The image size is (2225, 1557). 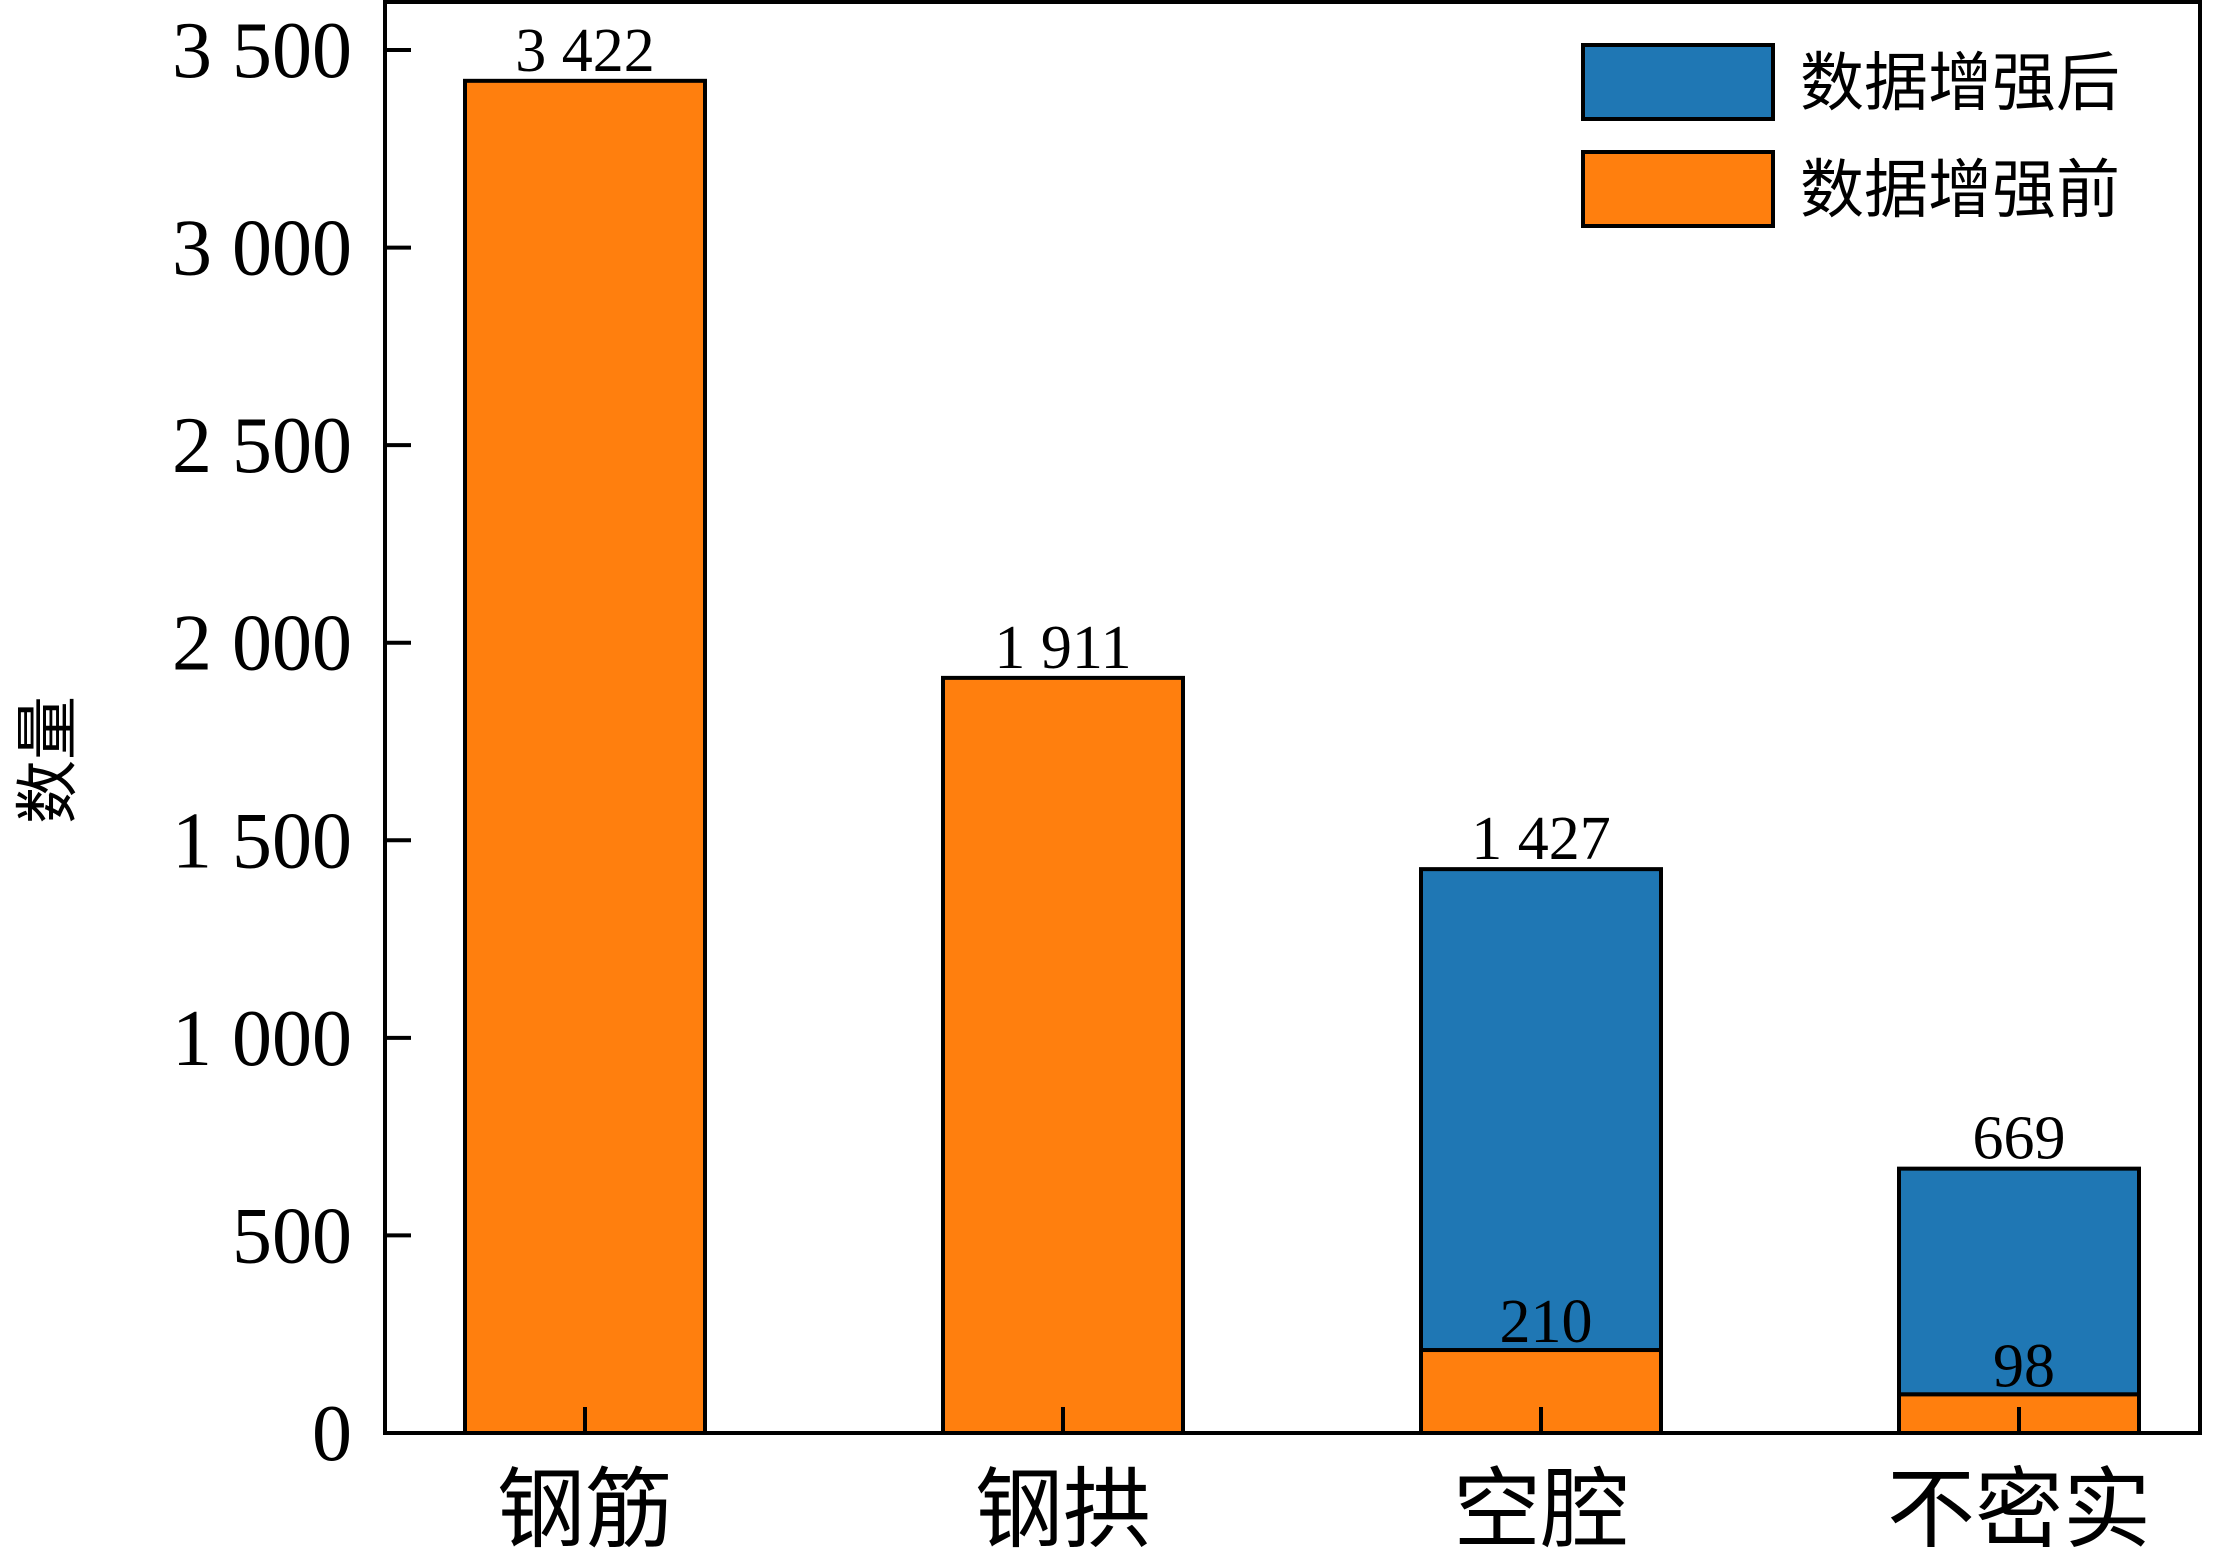 What do you see at coordinates (262, 841) in the screenshot?
I see `y-tick-label: 1 500` at bounding box center [262, 841].